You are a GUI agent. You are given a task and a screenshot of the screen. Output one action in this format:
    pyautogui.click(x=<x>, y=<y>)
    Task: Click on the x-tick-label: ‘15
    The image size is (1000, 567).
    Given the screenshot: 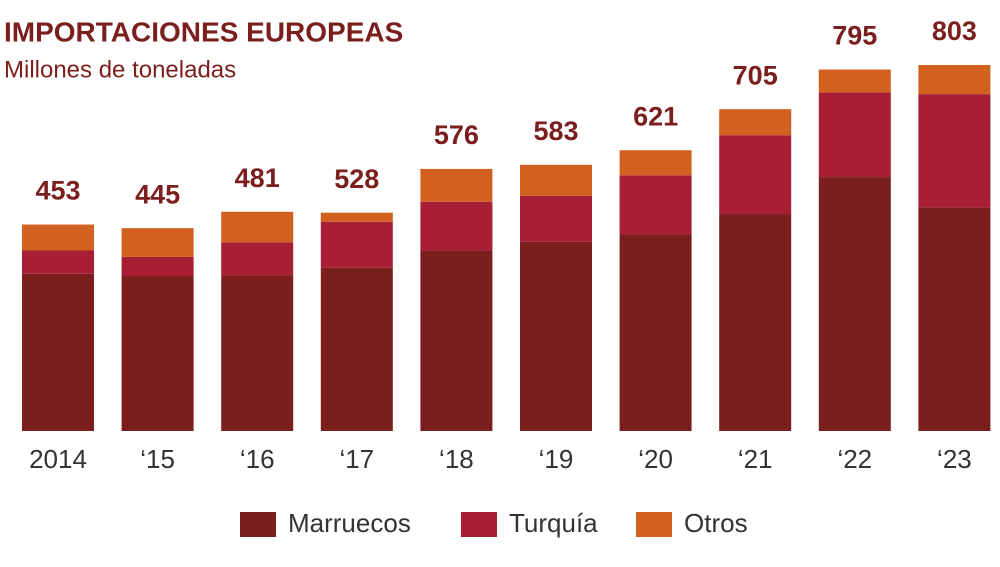 What is the action you would take?
    pyautogui.click(x=157, y=459)
    